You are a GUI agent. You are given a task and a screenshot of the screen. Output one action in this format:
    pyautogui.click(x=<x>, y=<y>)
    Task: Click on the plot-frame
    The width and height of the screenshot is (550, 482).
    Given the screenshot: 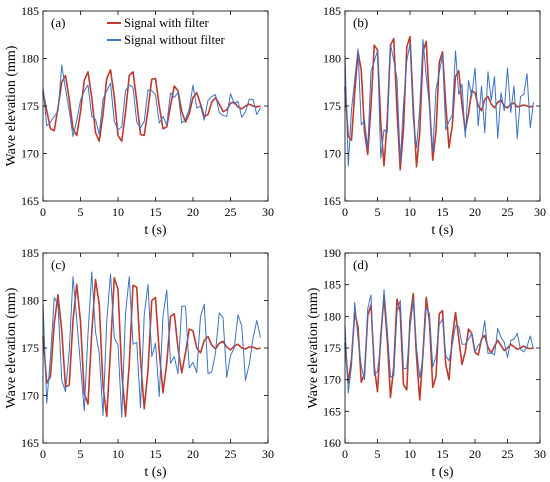 What is the action you would take?
    pyautogui.click(x=442, y=348)
    